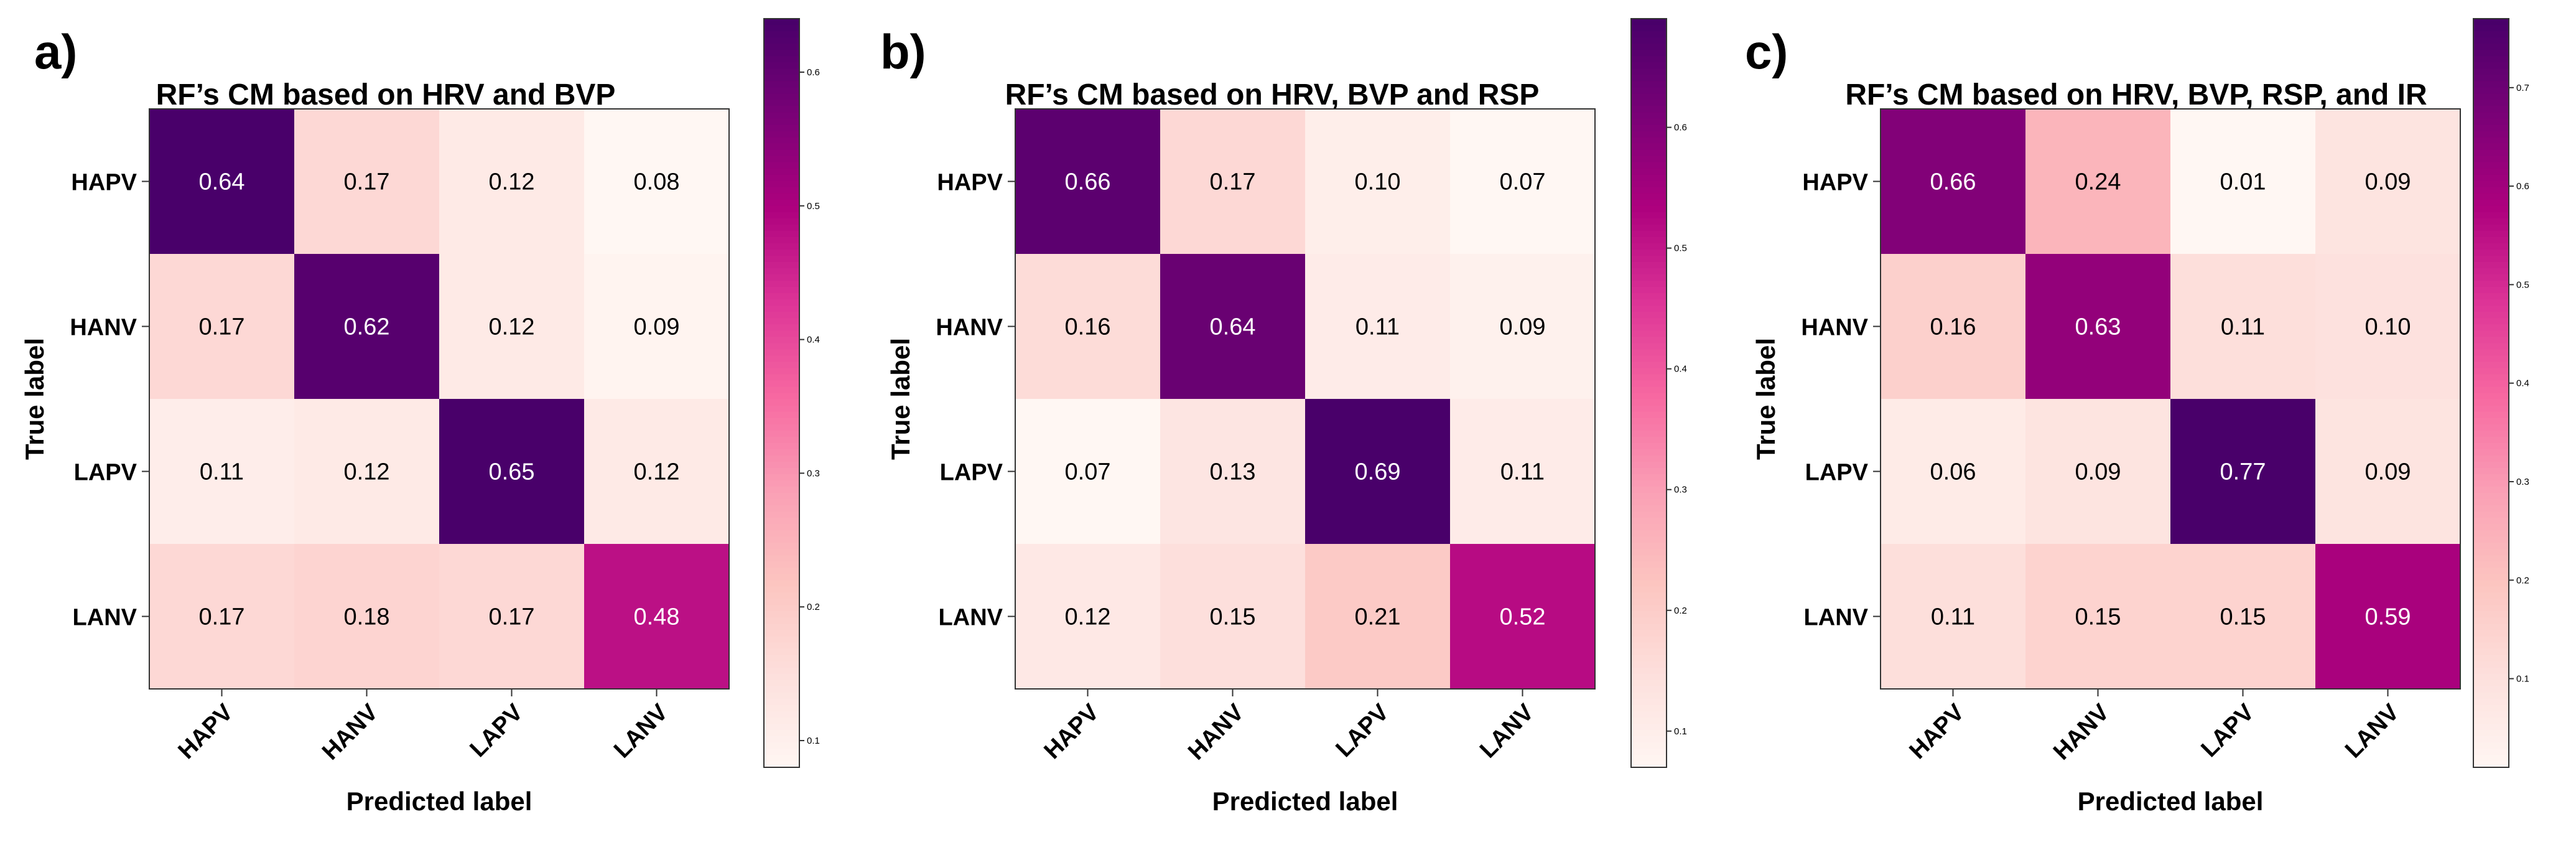 The height and width of the screenshot is (842, 2576). I want to click on cell-value-label: 0.01, so click(2243, 182).